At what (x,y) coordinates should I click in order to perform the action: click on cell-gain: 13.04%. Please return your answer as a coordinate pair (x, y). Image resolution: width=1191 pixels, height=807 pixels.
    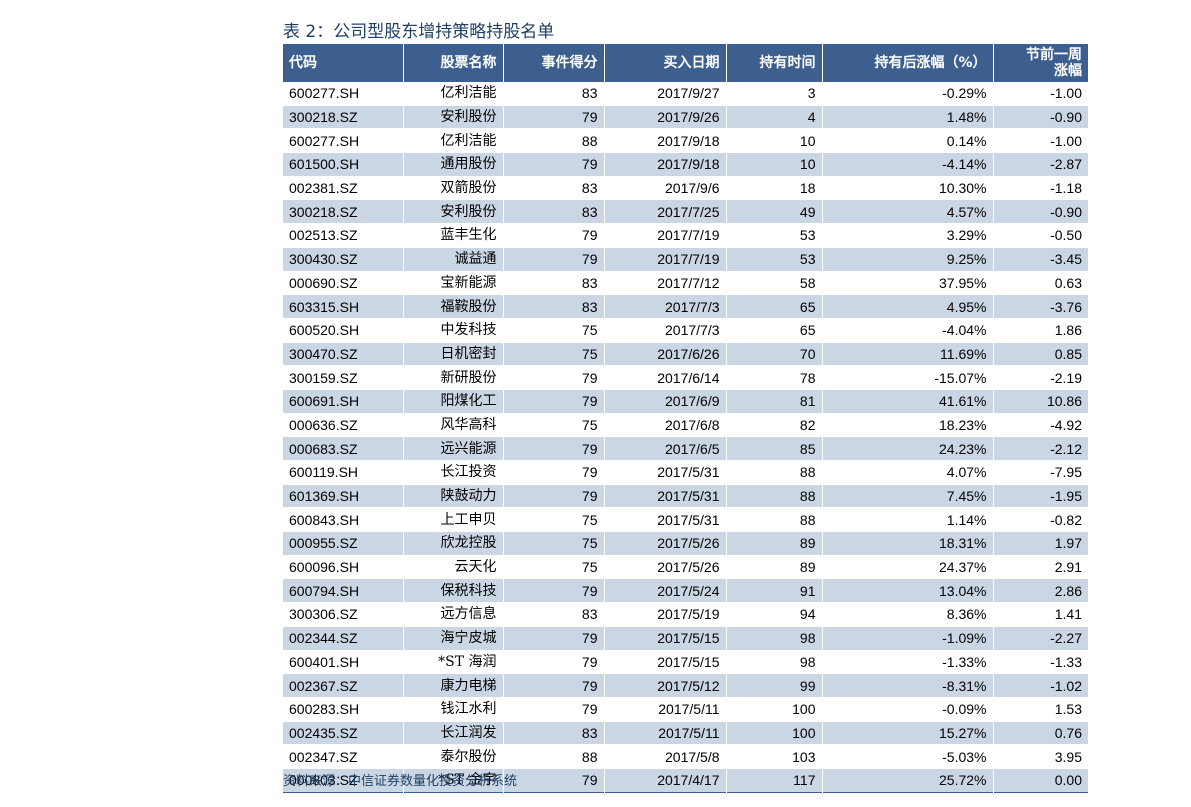
    Looking at the image, I should click on (908, 590).